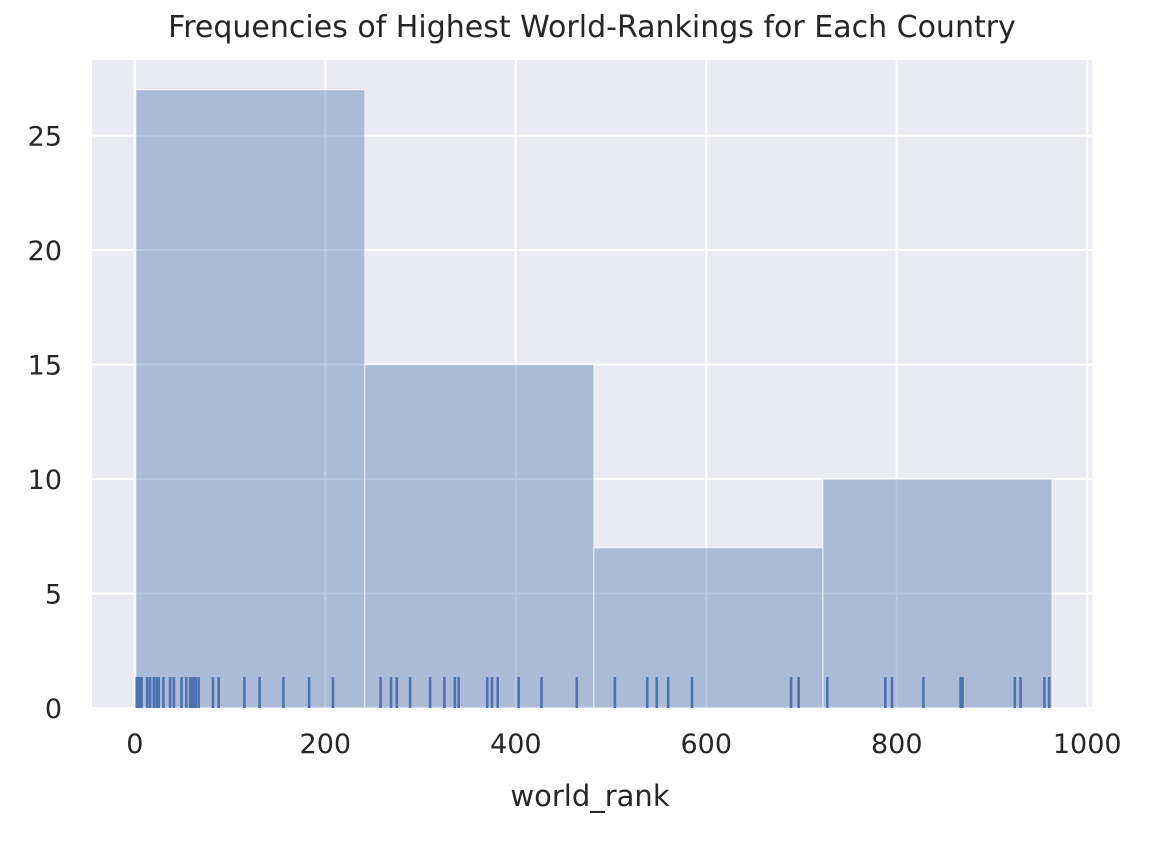 This screenshot has width=1166, height=854. Describe the element at coordinates (897, 744) in the screenshot. I see `x-tick-label: 800` at that location.